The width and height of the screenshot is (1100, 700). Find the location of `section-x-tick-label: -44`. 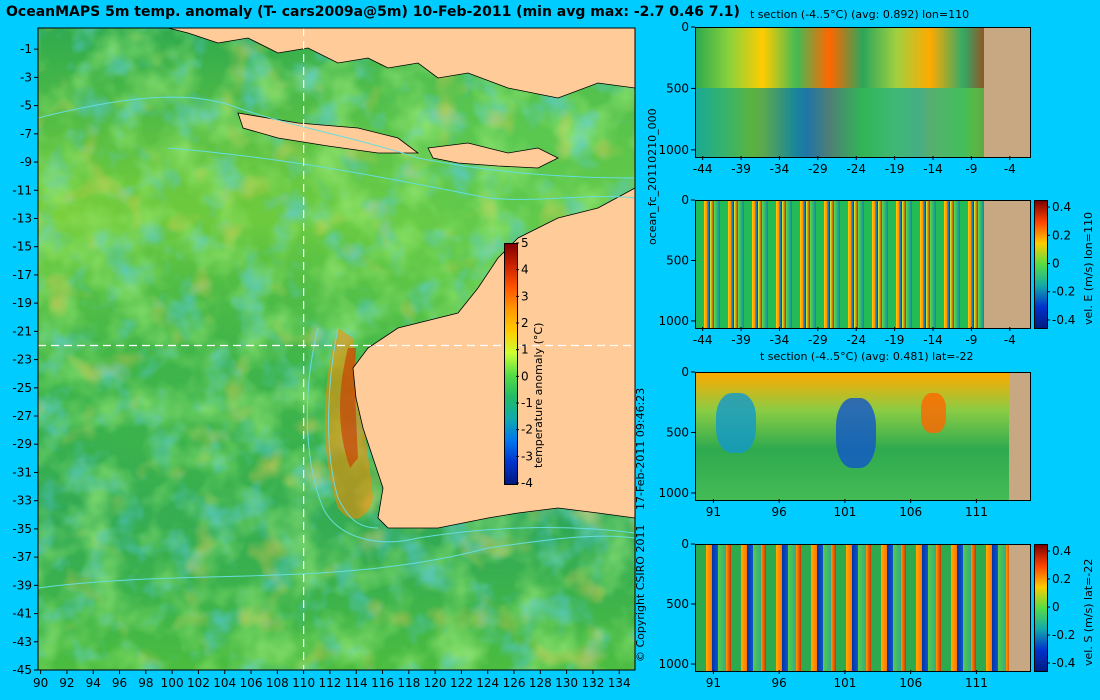

section-x-tick-label: -44 is located at coordinates (703, 169).